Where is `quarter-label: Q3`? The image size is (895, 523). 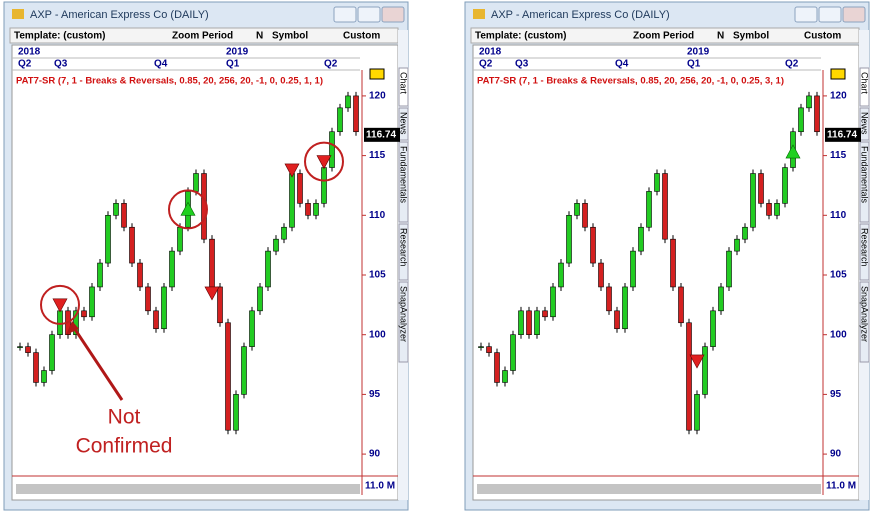 quarter-label: Q3 is located at coordinates (61, 64).